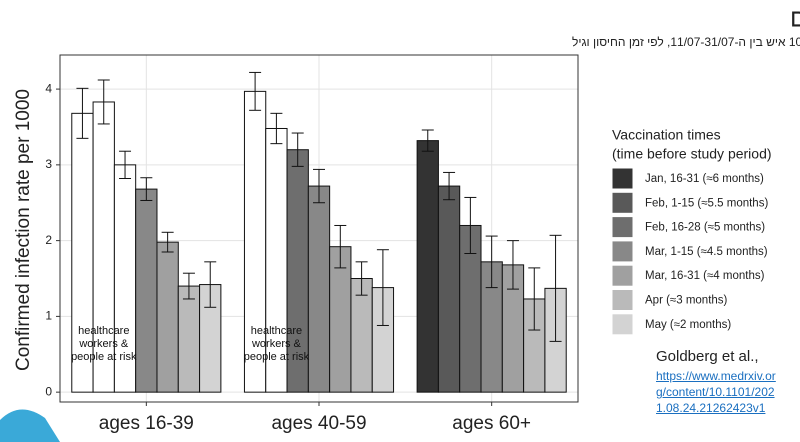  I want to click on legend-label: Jan, 16-31 (≈6 months), so click(704, 179).